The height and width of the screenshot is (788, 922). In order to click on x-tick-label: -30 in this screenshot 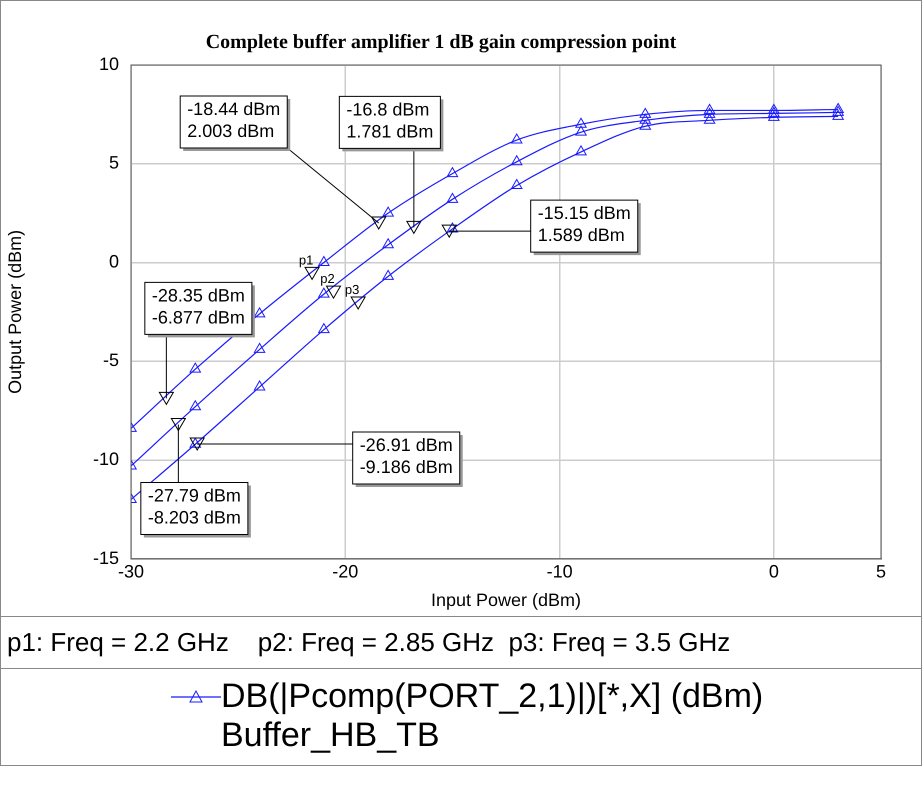, I will do `click(131, 572)`.